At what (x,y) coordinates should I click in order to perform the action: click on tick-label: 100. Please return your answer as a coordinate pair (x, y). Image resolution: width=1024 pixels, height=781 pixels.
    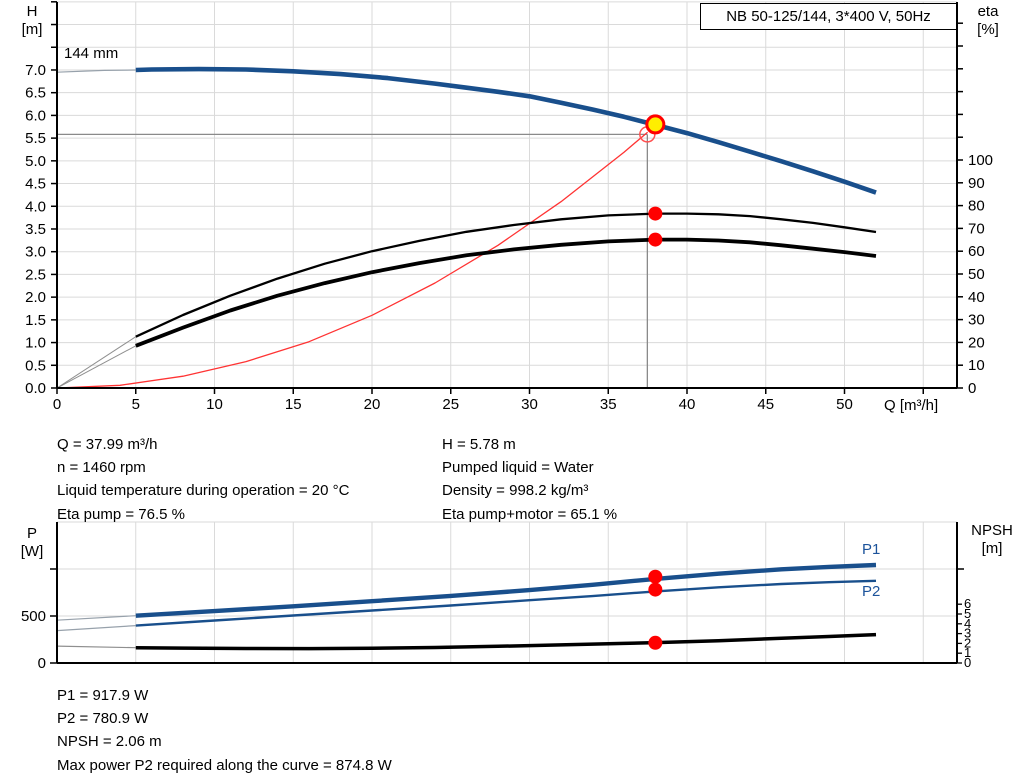
    Looking at the image, I should click on (980, 160).